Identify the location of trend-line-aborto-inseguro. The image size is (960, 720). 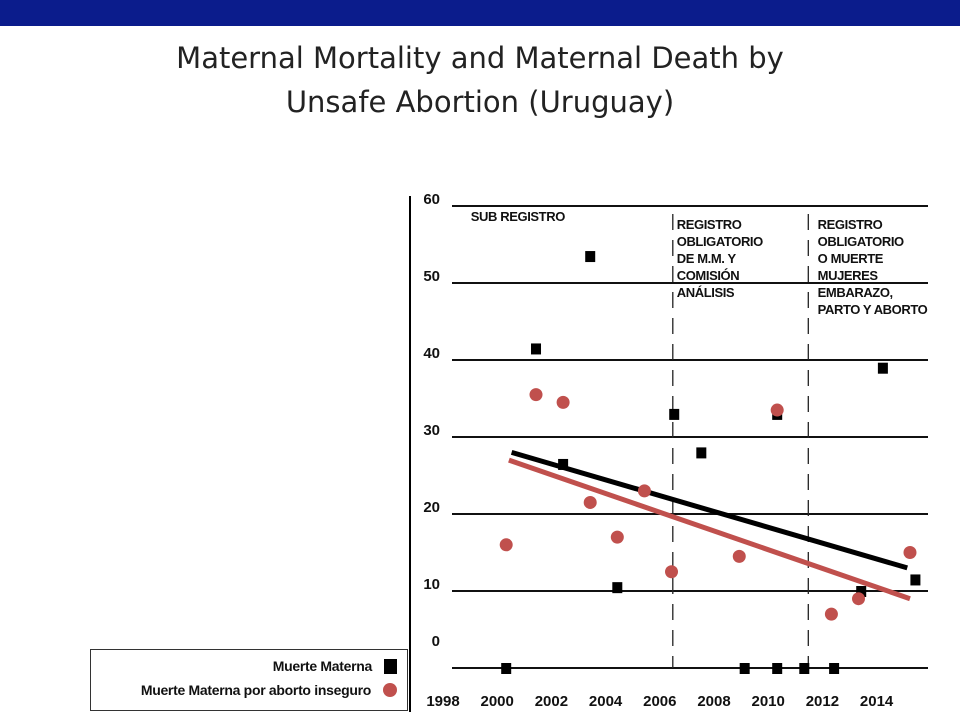
(709, 529).